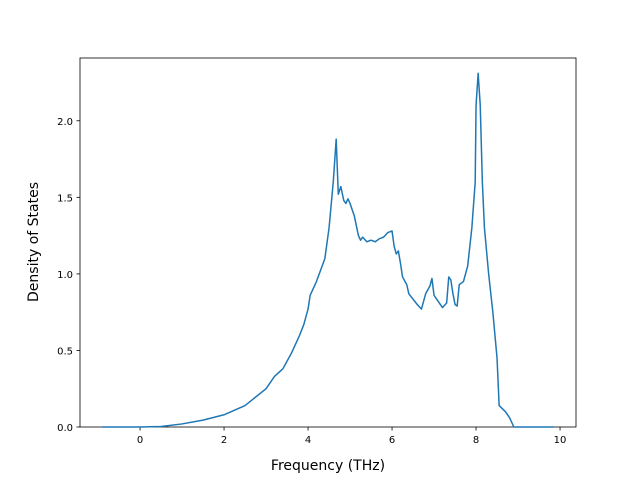 This screenshot has width=640, height=480. I want to click on x-tick-label: 4, so click(308, 440).